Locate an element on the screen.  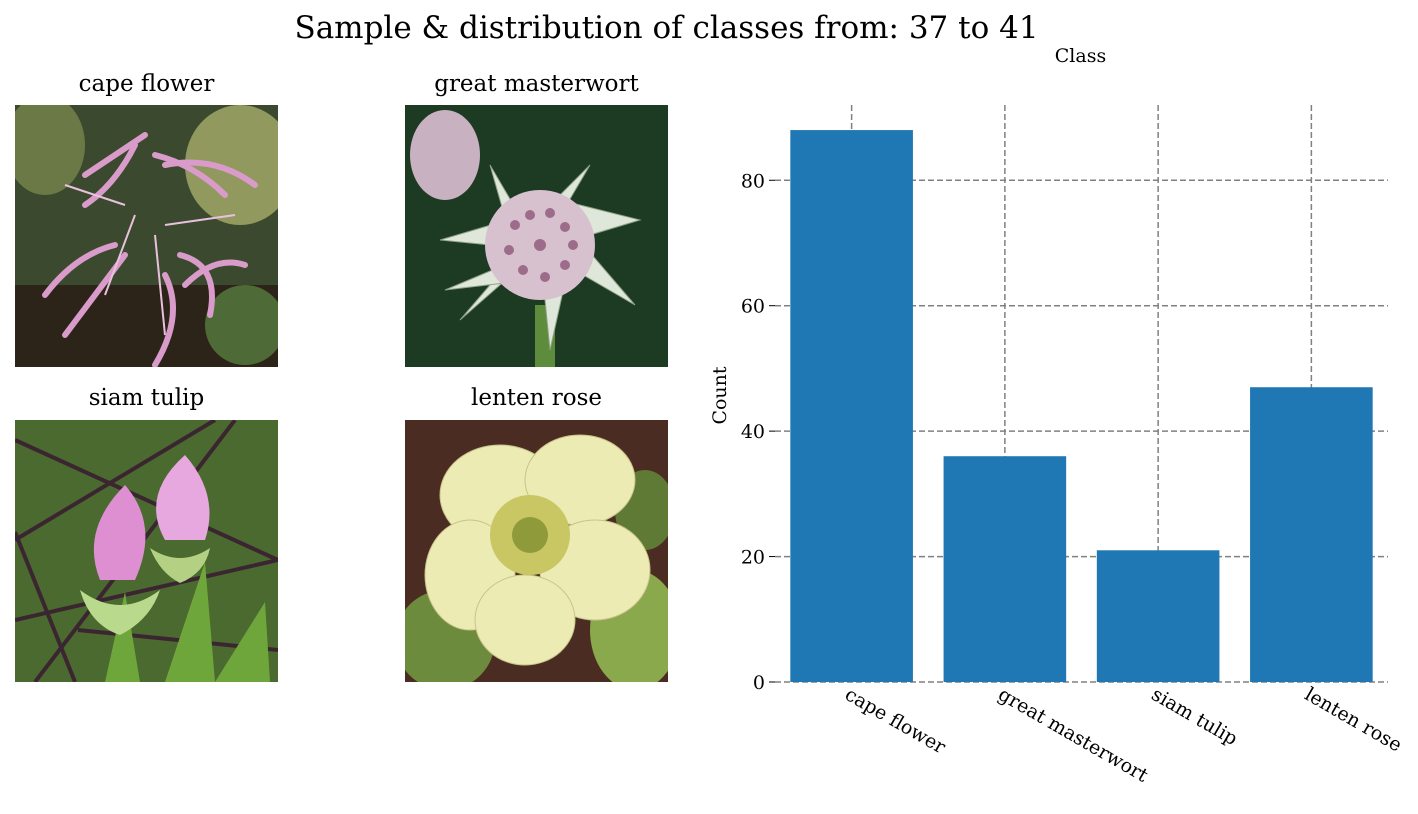
y-tick-label: 80 is located at coordinates (753, 181).